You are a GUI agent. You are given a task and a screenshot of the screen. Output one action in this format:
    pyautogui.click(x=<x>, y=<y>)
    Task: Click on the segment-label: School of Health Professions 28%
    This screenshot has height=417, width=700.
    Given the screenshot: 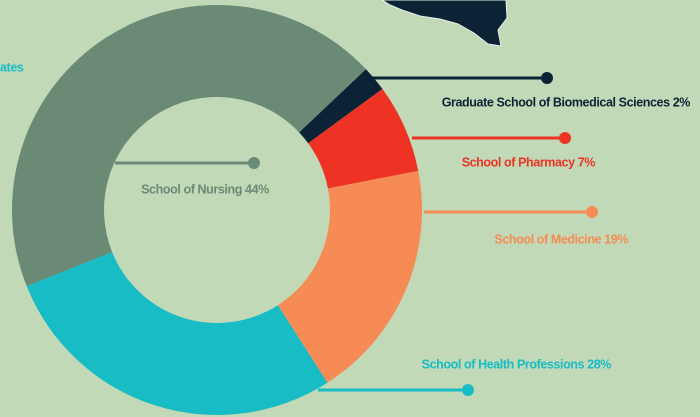 What is the action you would take?
    pyautogui.click(x=517, y=364)
    